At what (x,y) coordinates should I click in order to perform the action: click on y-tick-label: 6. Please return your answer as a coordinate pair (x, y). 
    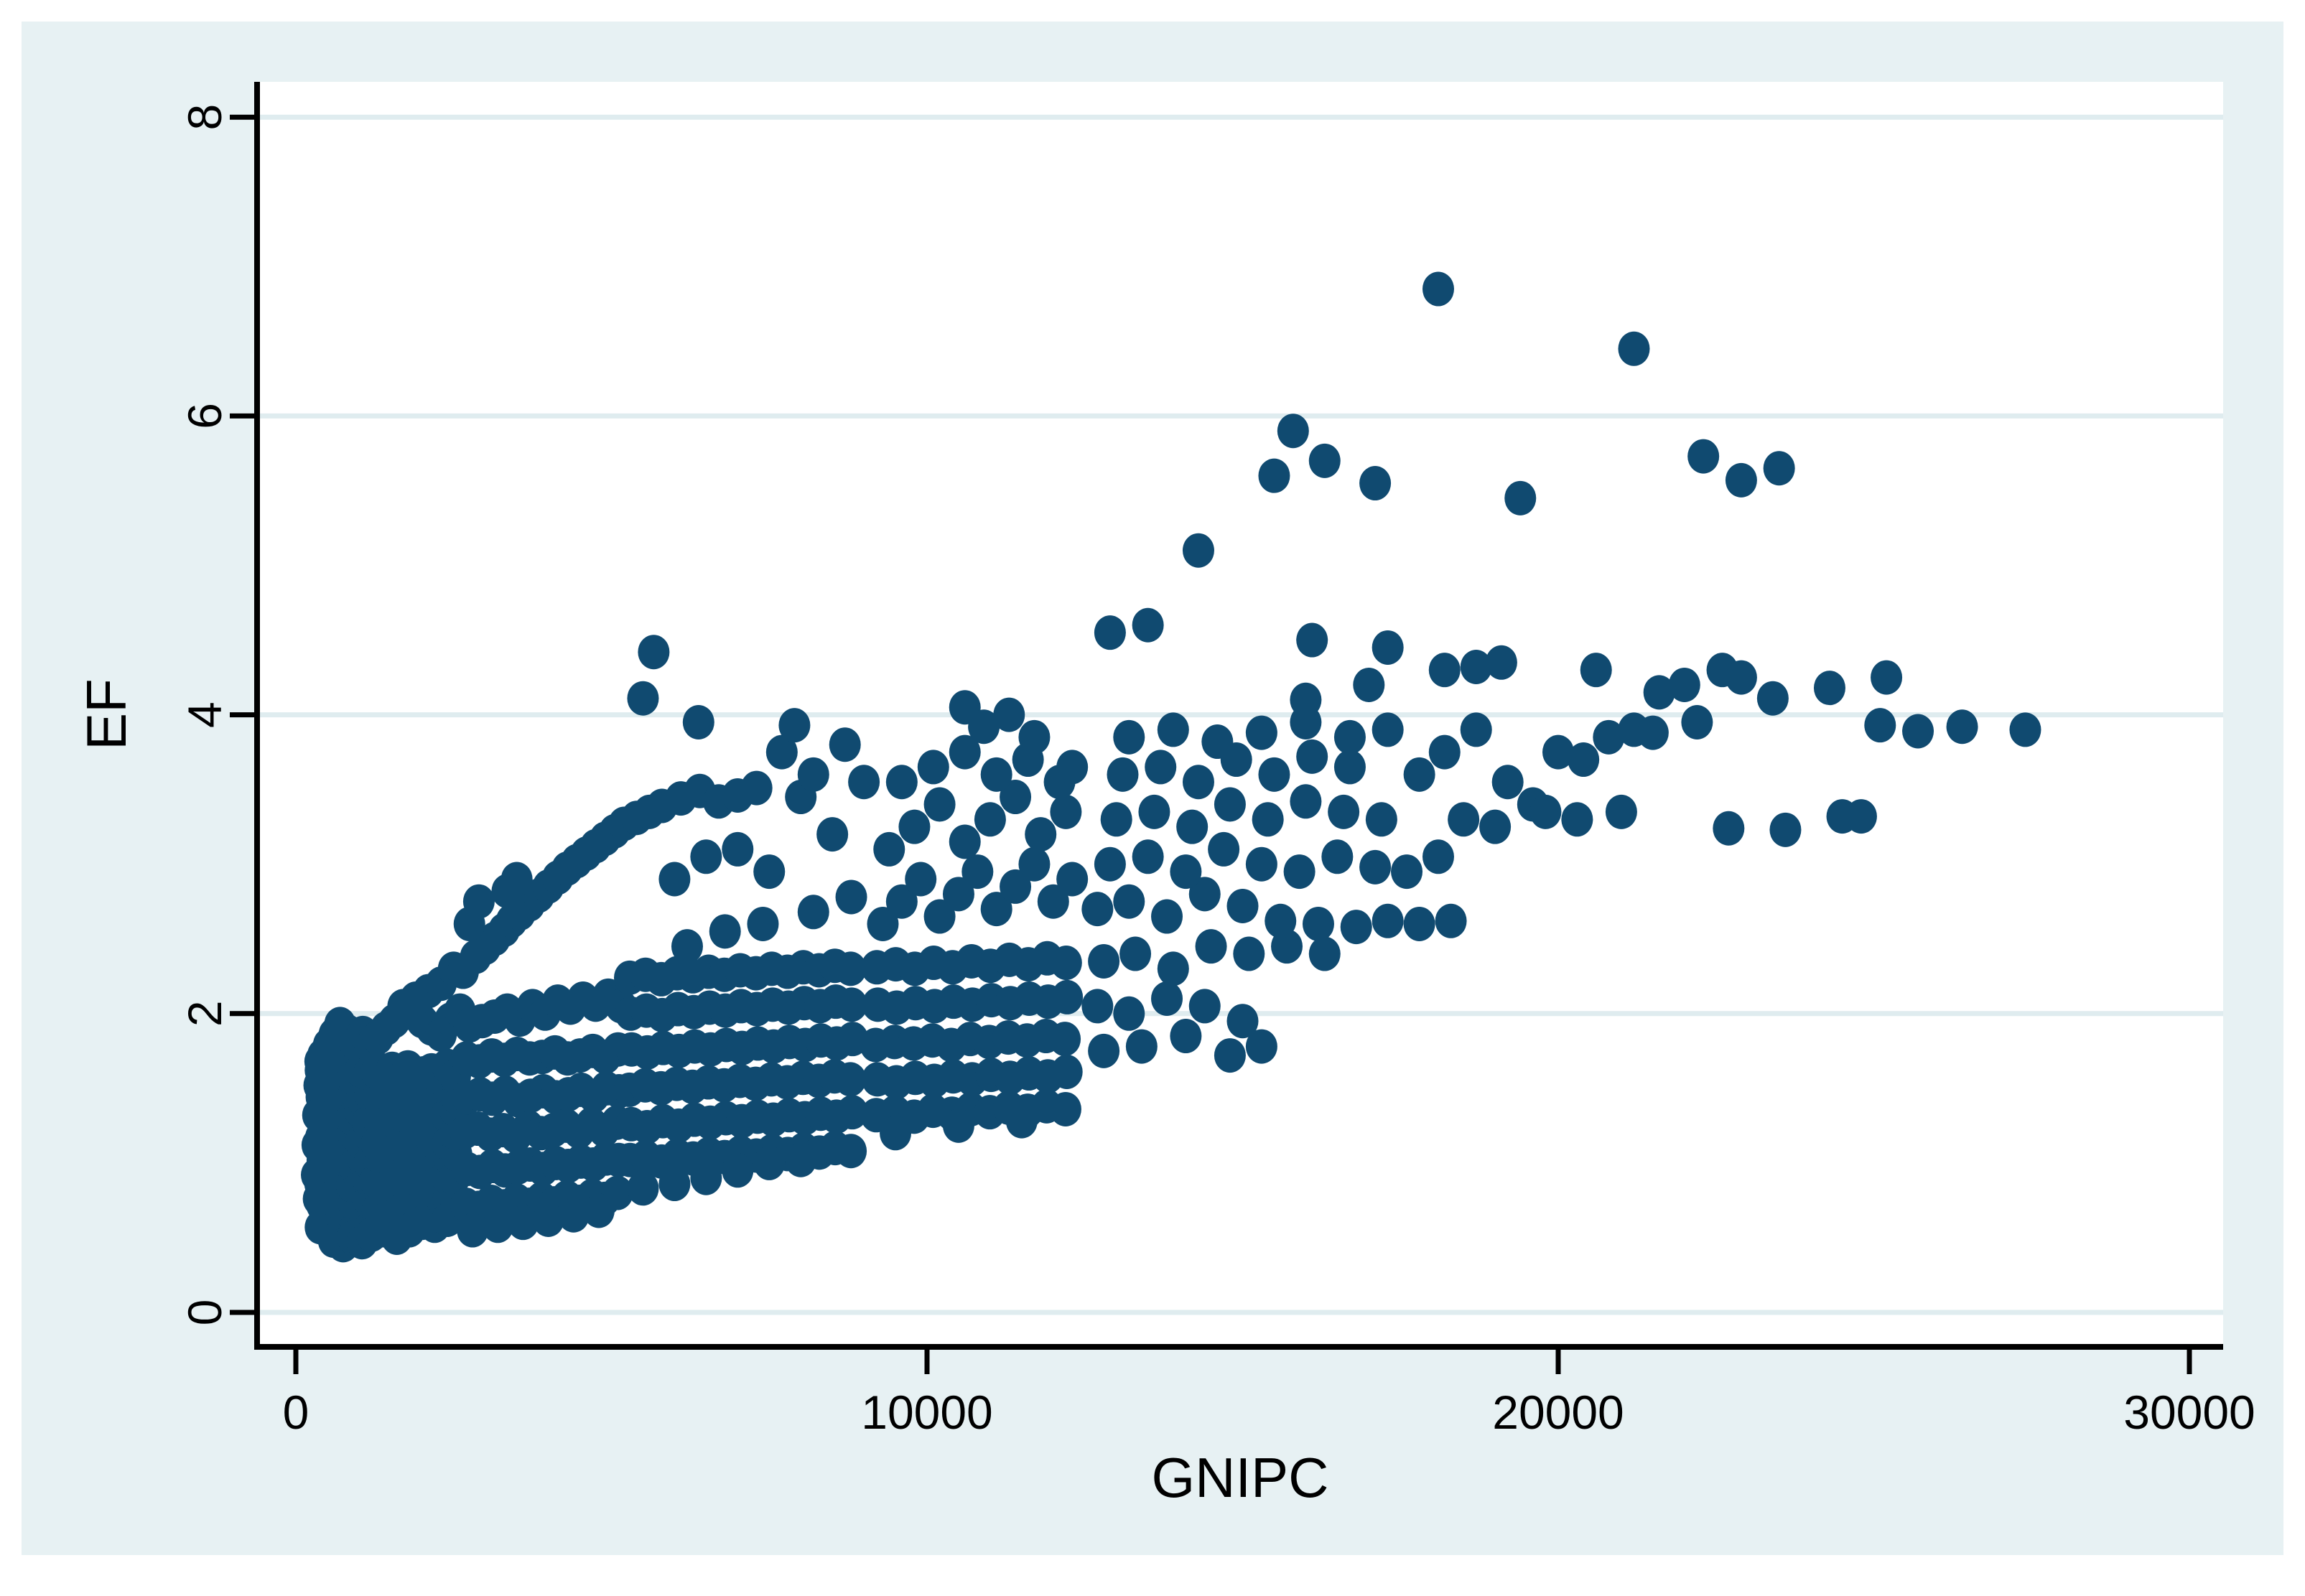
    Looking at the image, I should click on (204, 416).